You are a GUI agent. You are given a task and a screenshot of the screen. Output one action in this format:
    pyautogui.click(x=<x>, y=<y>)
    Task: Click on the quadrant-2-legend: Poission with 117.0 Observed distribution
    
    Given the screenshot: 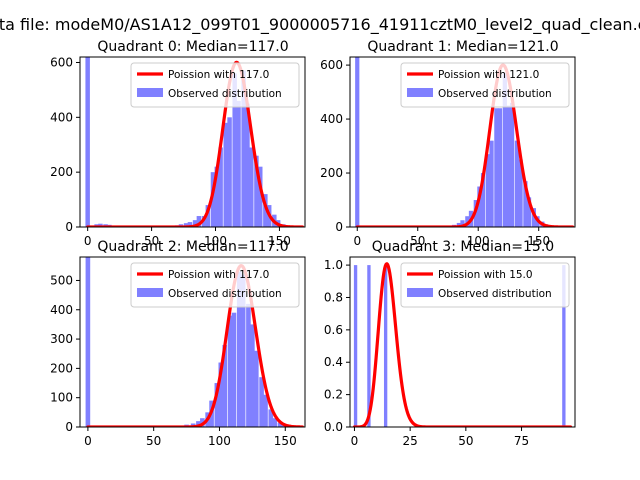 What is the action you would take?
    pyautogui.click(x=215, y=285)
    